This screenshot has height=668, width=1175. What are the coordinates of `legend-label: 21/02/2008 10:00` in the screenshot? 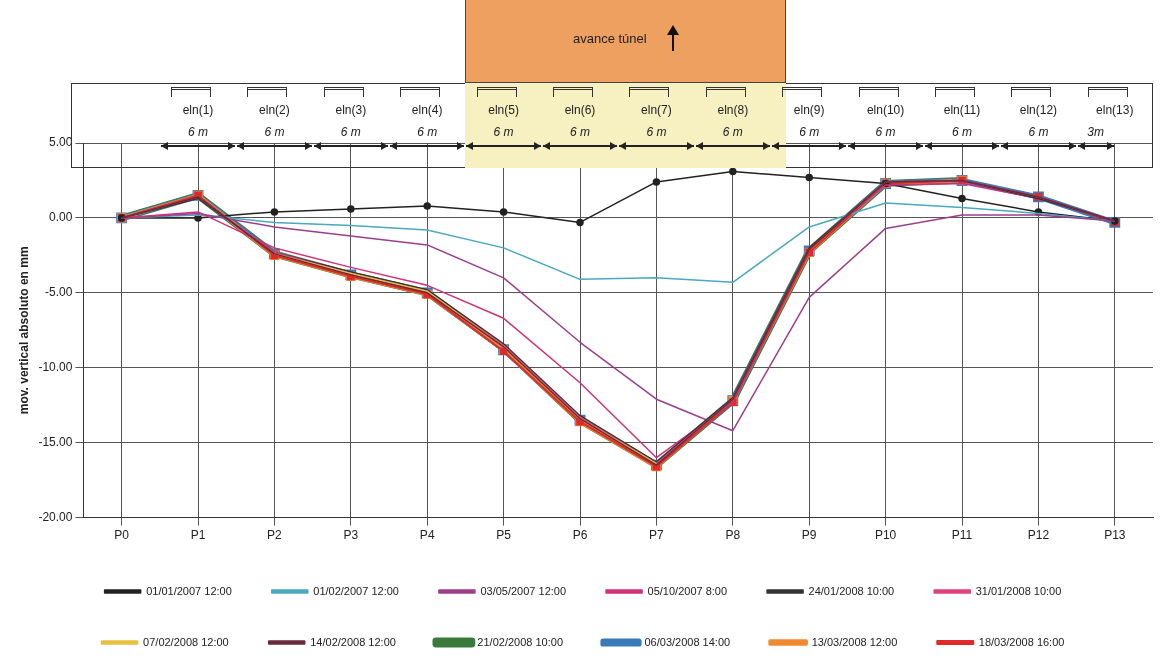 It's located at (520, 641).